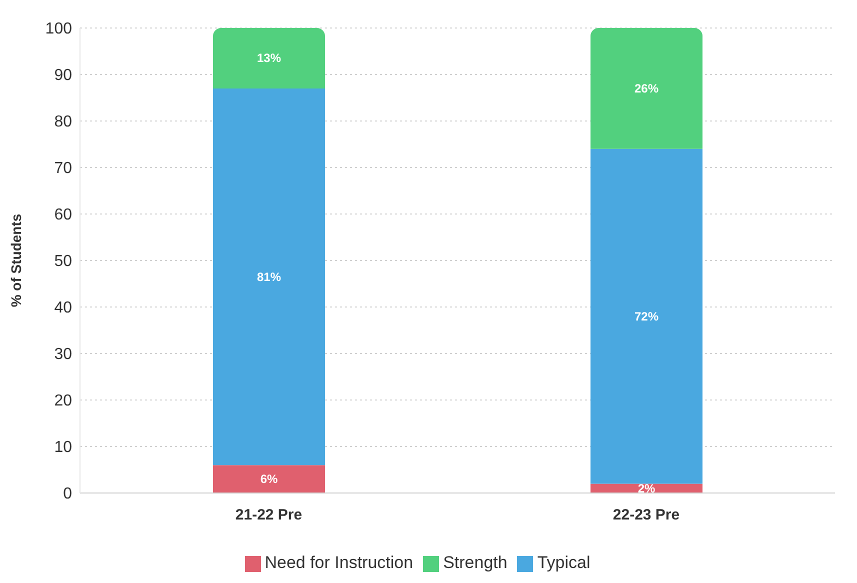 This screenshot has height=583, width=857. I want to click on x-tick-label: 21-22 Pre, so click(268, 515).